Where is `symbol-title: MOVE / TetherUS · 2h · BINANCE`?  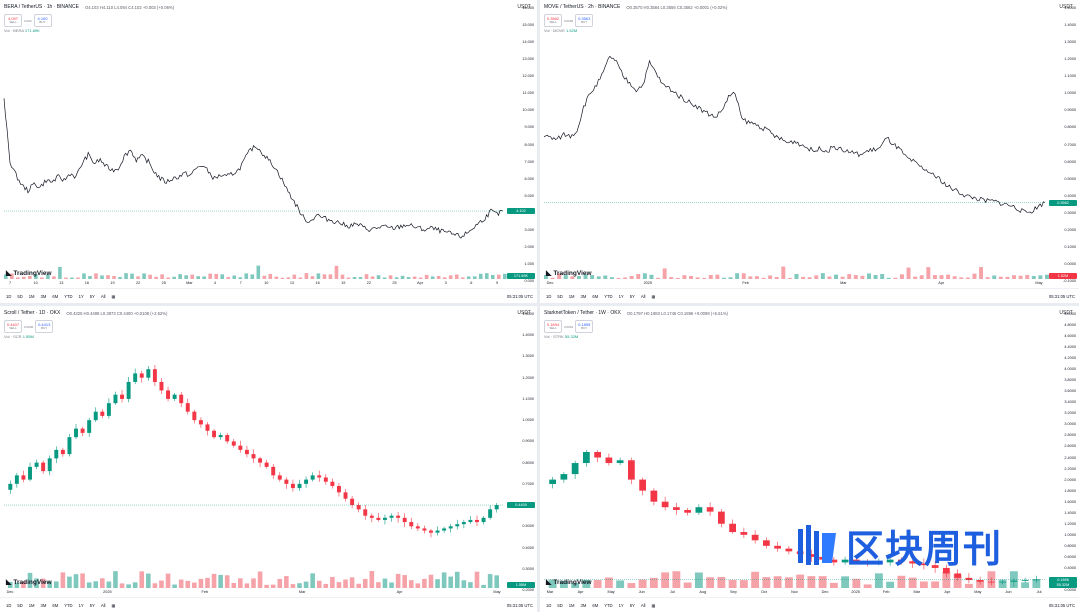 symbol-title: MOVE / TetherUS · 2h · BINANCE is located at coordinates (582, 7).